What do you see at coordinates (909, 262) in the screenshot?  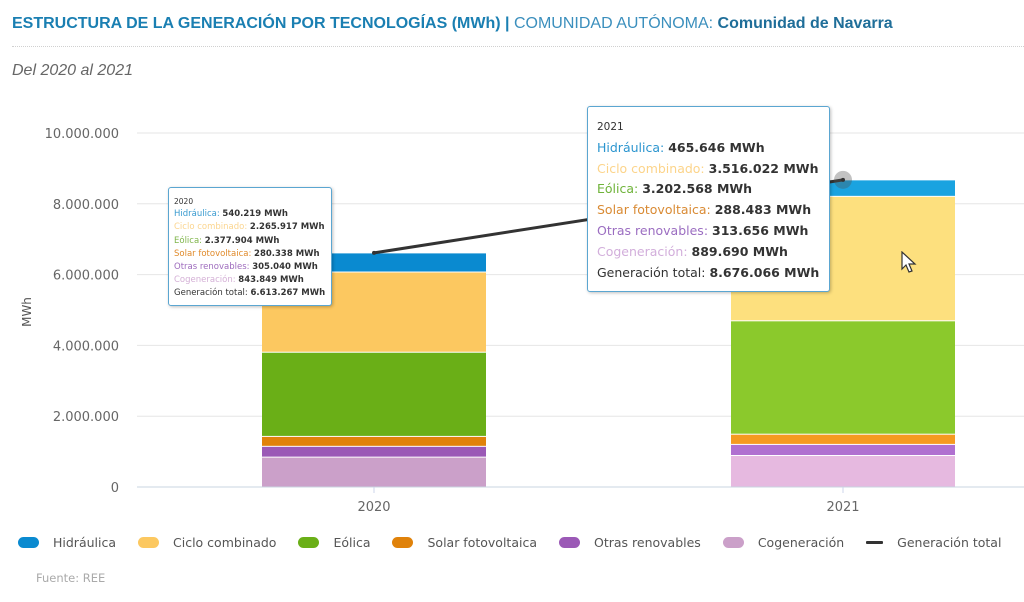 I see `mouse-cursor-icon` at bounding box center [909, 262].